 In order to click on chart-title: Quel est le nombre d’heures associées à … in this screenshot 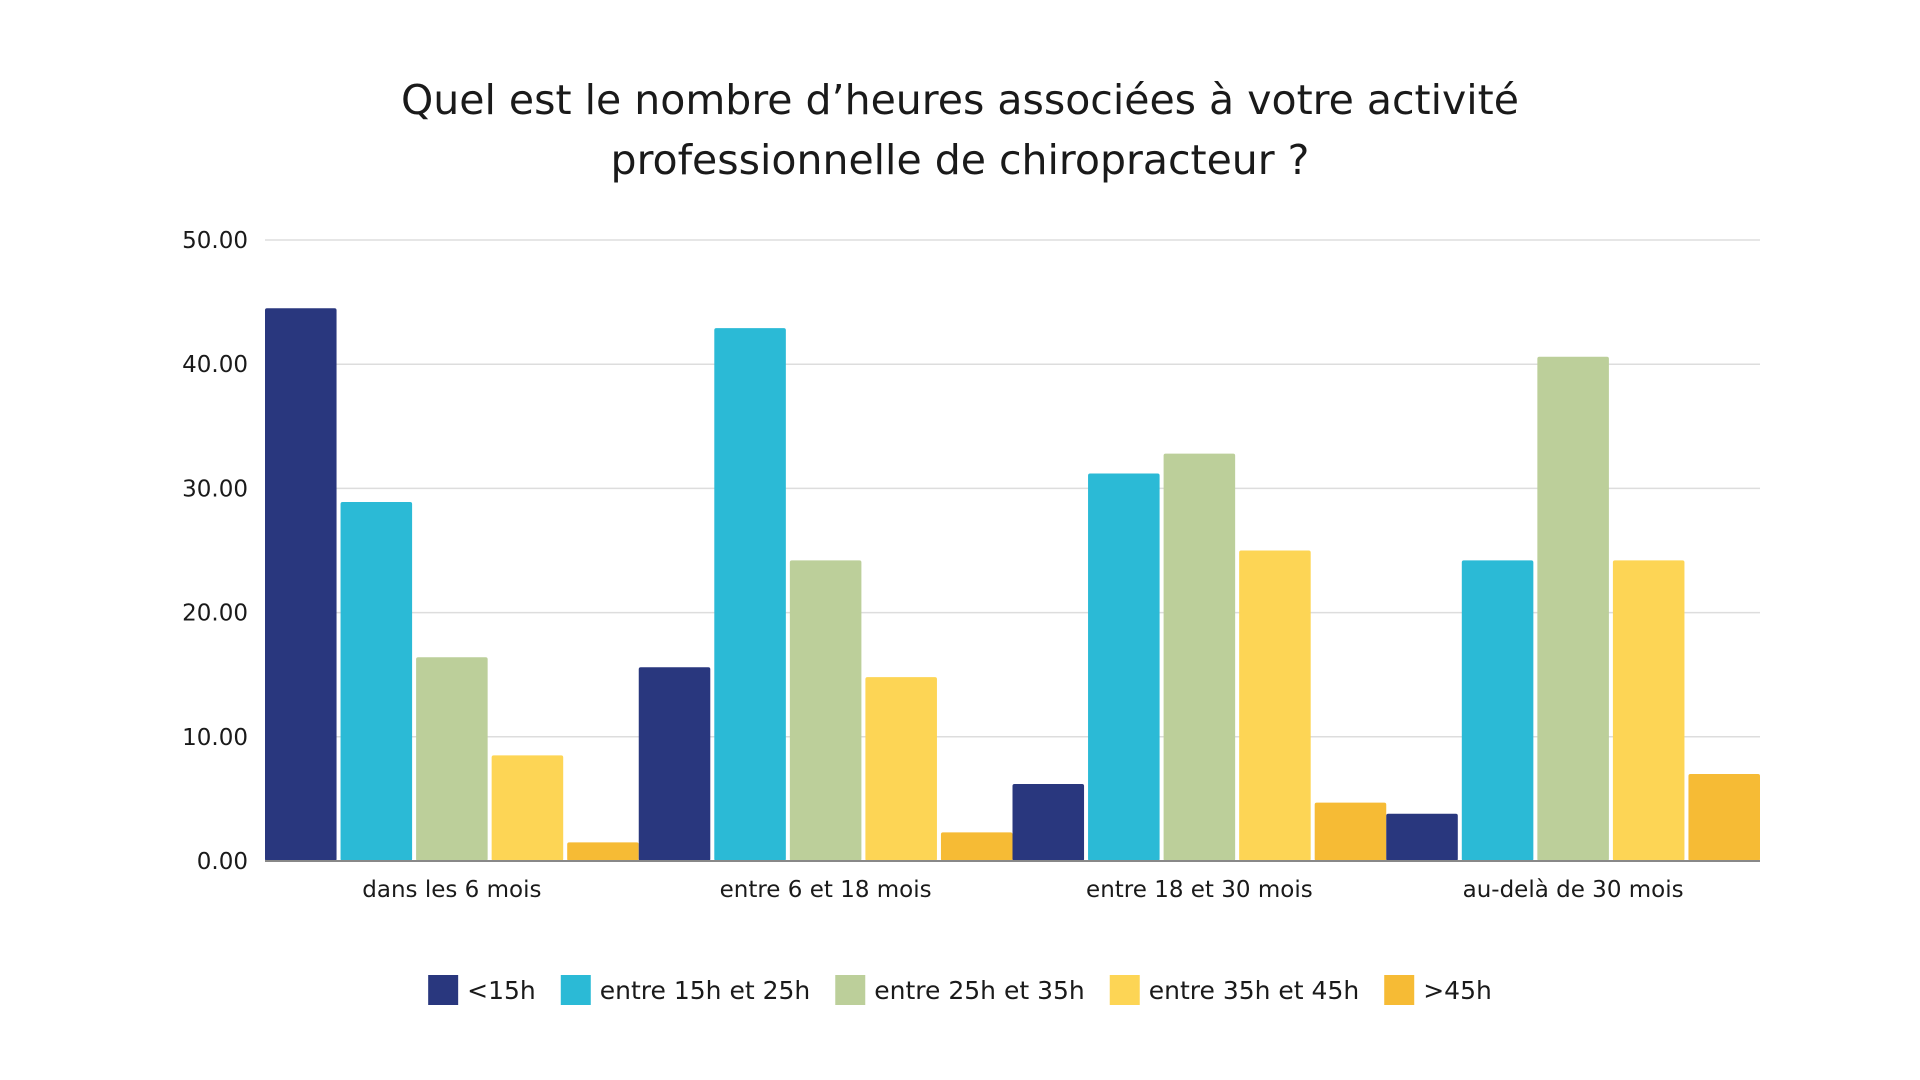, I will do `click(960, 130)`.